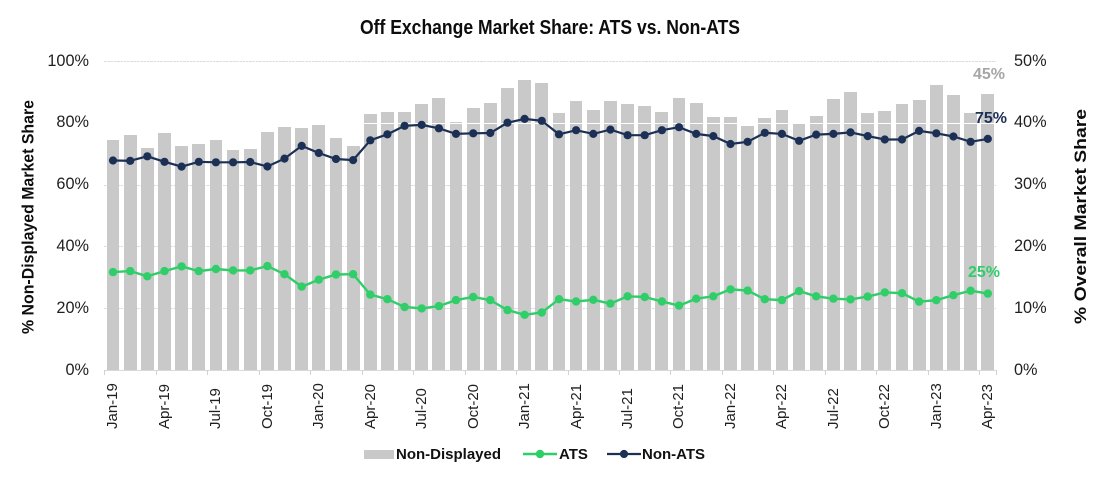 This screenshot has height=481, width=1100. What do you see at coordinates (1080, 216) in the screenshot?
I see `svg-text: % Overall Market Share` at bounding box center [1080, 216].